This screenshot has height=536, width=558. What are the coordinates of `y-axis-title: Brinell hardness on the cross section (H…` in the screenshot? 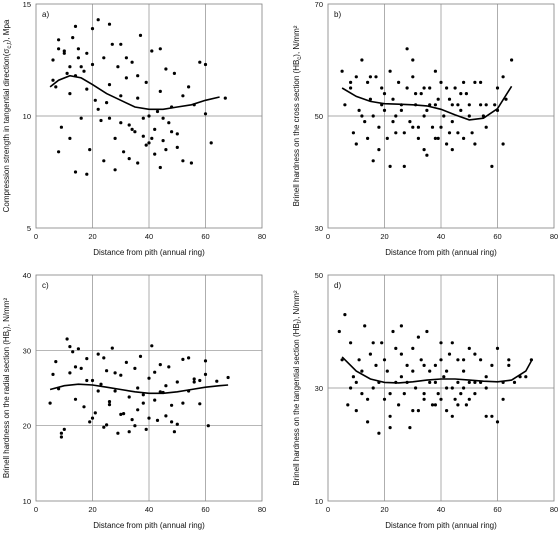 It's located at (297, 115).